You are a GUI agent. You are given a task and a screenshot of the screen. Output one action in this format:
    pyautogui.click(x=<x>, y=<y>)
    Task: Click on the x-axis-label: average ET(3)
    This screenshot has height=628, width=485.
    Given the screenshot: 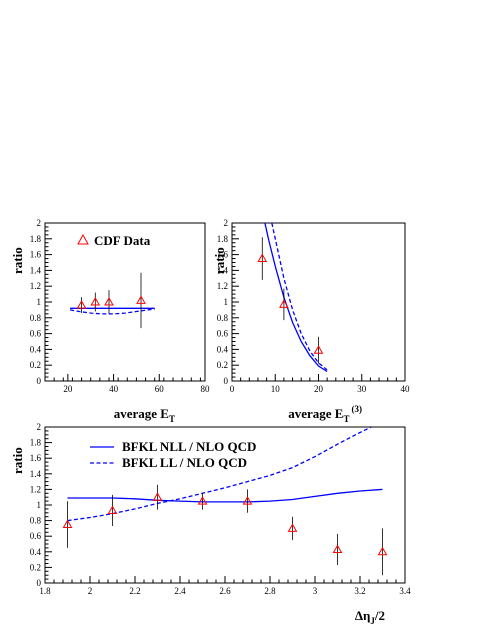 What is the action you would take?
    pyautogui.click(x=325, y=414)
    